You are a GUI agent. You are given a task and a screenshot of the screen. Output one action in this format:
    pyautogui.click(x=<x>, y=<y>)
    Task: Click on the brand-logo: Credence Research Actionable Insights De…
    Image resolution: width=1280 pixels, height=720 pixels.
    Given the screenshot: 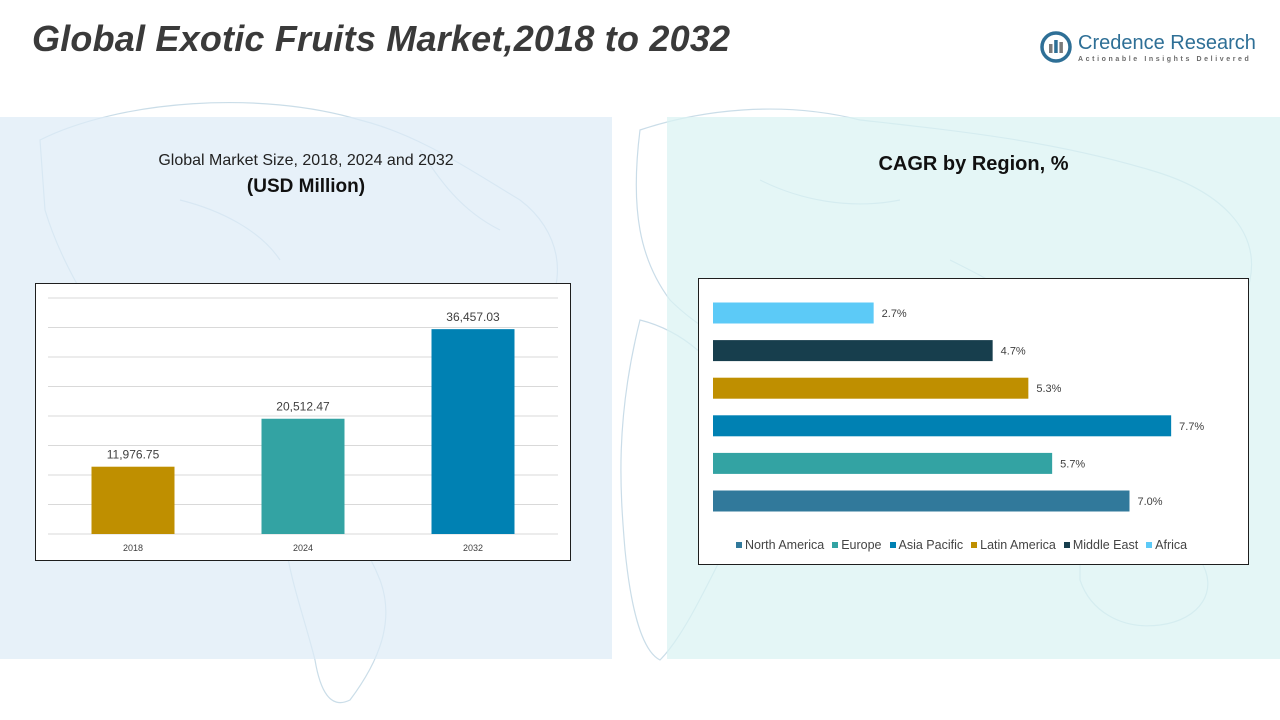 What is the action you would take?
    pyautogui.click(x=1150, y=50)
    